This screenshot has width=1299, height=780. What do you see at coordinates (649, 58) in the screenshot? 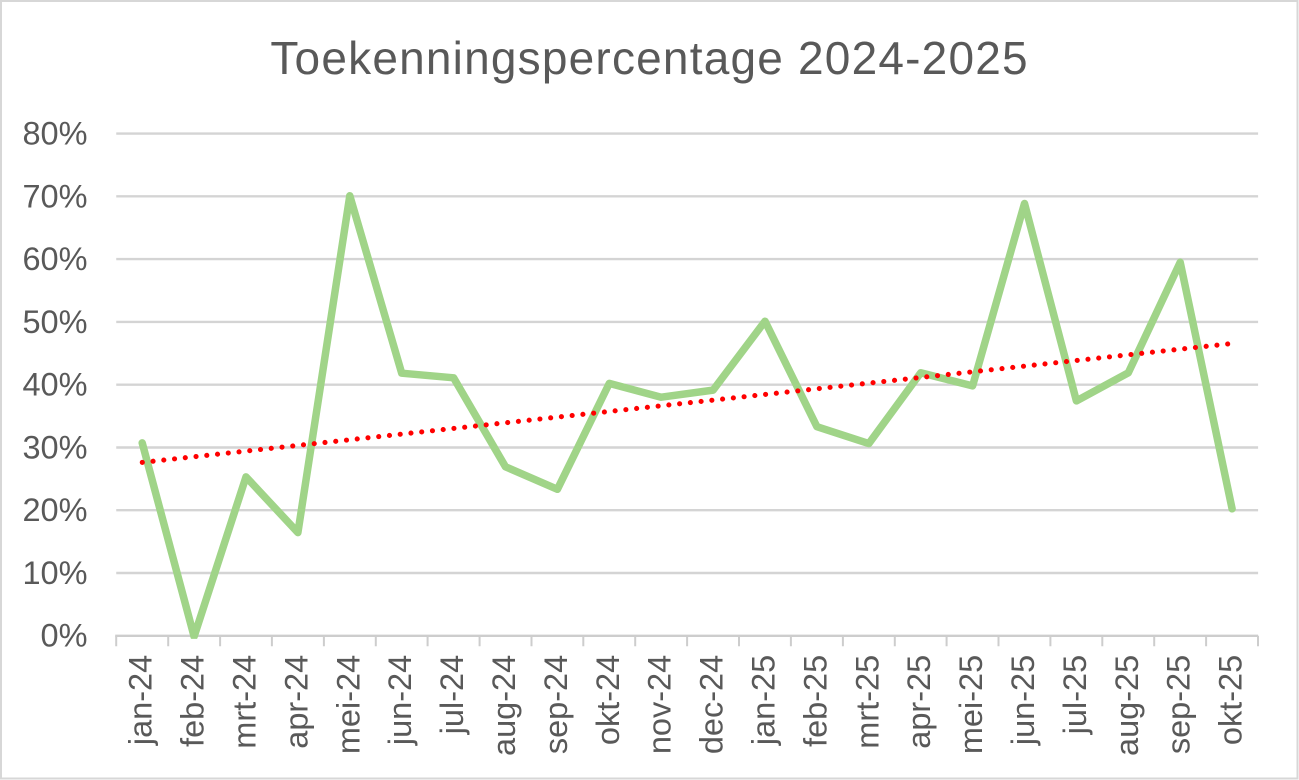
I see `svg-text:Toekenningspercentage 2024-202: Toekenningspercentage 2024-2025` at bounding box center [649, 58].